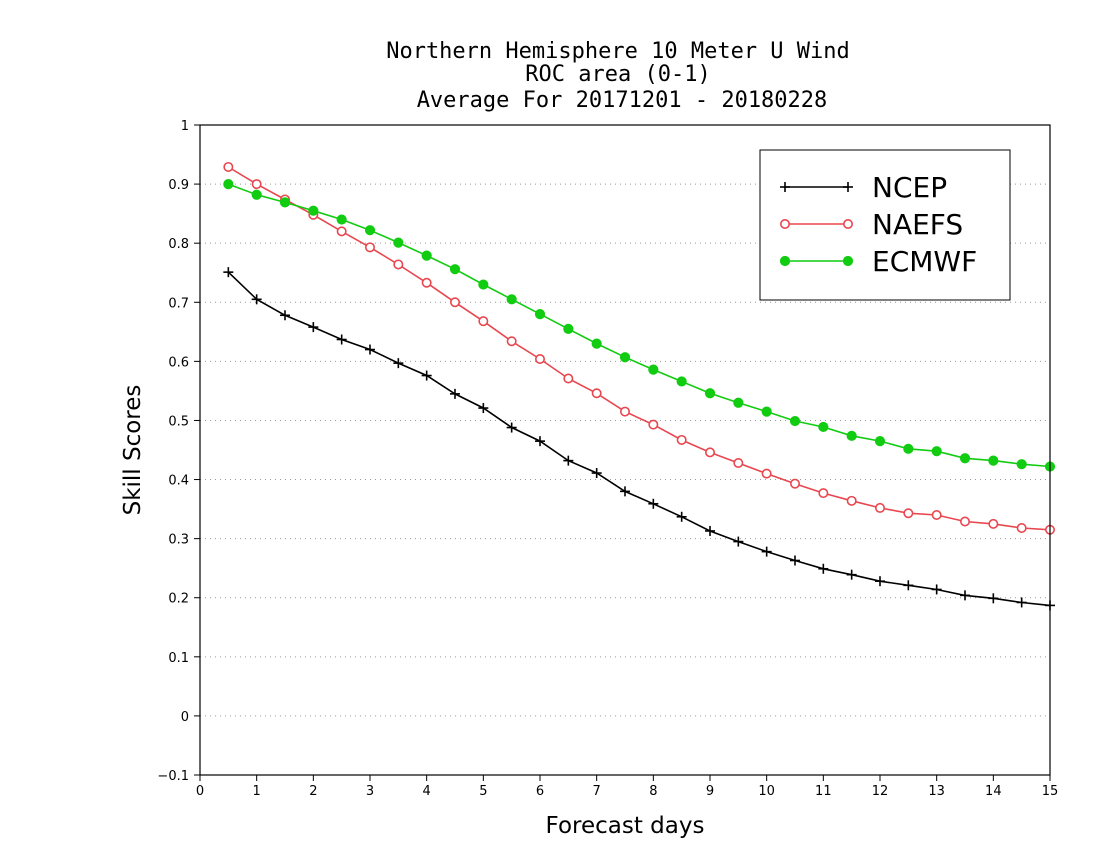  I want to click on x-tick-label: 2, so click(313, 791).